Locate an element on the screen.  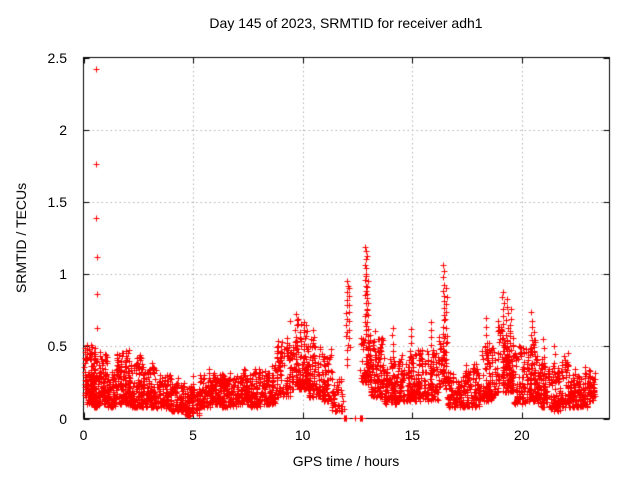
x-tick-label: 5 is located at coordinates (193, 435).